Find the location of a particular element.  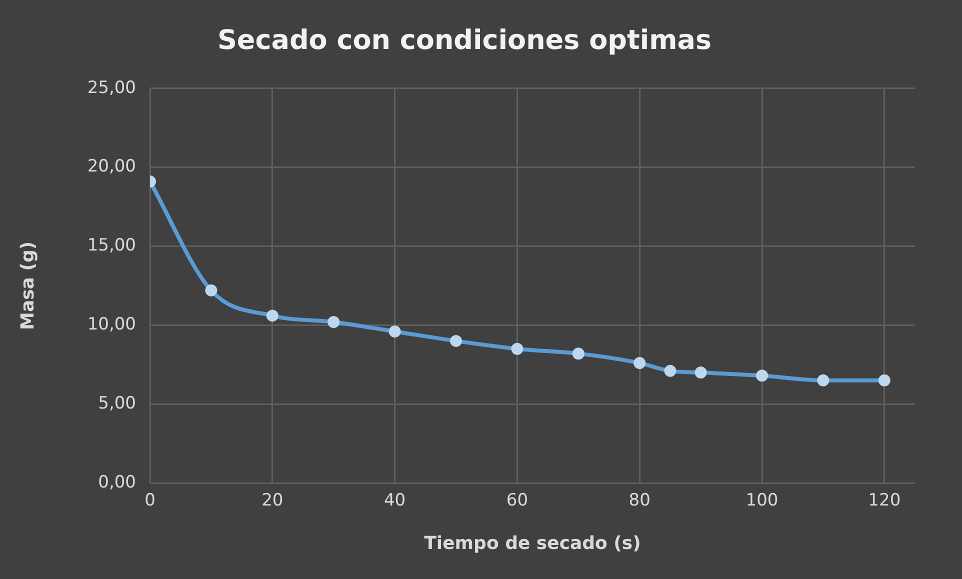

x-tick-label: 40 is located at coordinates (395, 500).